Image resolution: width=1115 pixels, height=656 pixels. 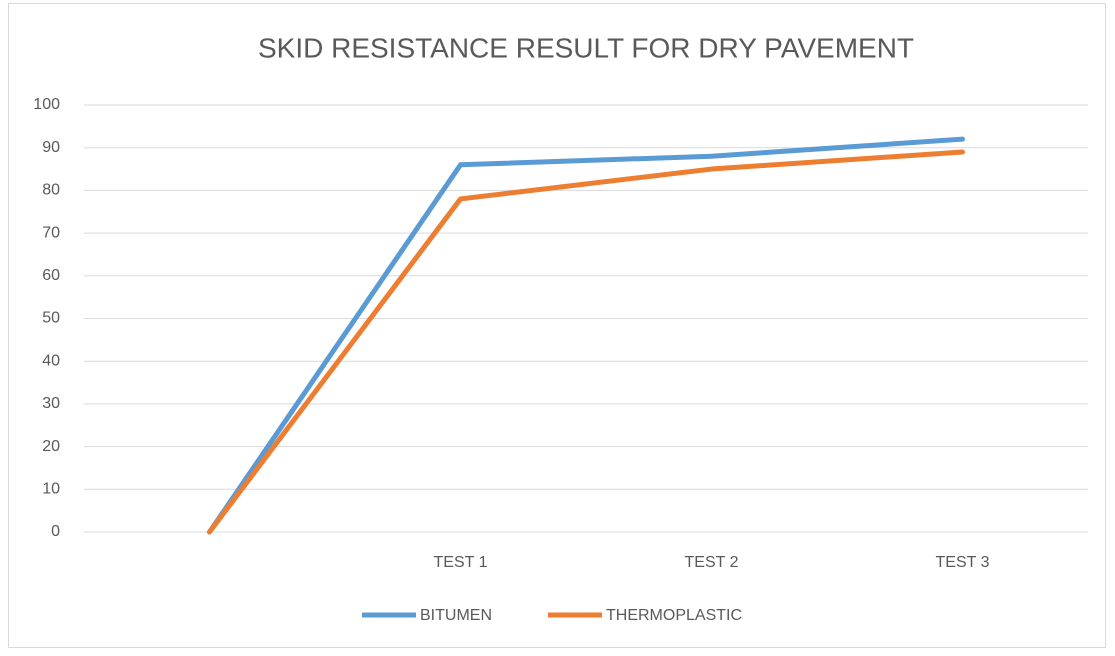 What do you see at coordinates (51, 232) in the screenshot?
I see `y-tick-label: 70` at bounding box center [51, 232].